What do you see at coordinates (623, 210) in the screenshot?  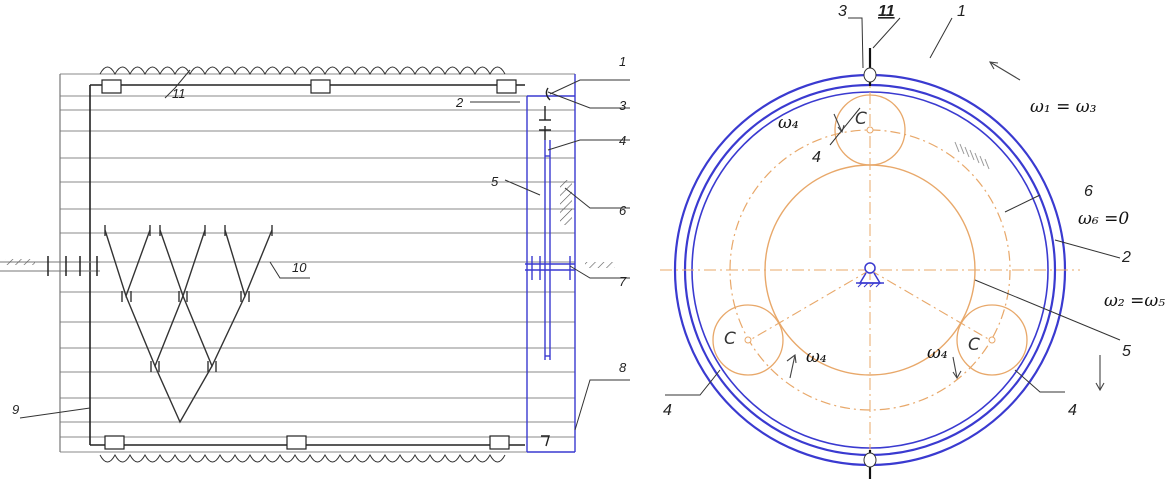 I see `label-left-6: 6` at bounding box center [623, 210].